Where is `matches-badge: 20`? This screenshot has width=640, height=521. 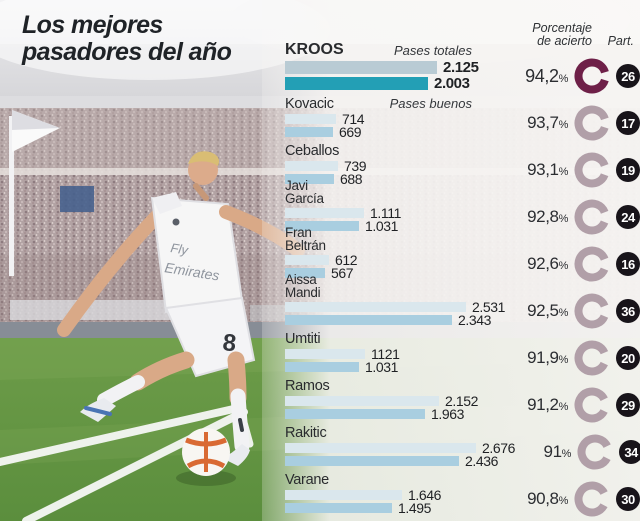 matches-badge: 20 is located at coordinates (628, 358).